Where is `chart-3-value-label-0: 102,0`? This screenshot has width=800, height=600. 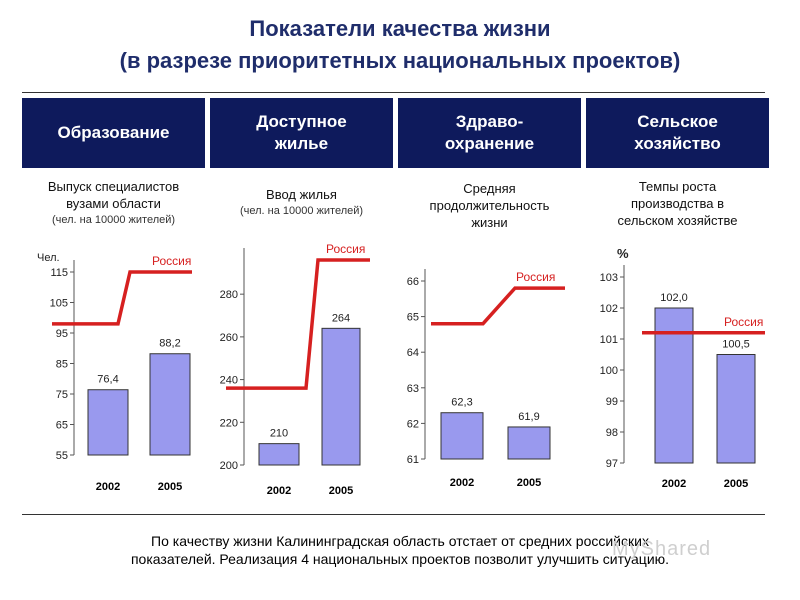 chart-3-value-label-0: 102,0 is located at coordinates (674, 298).